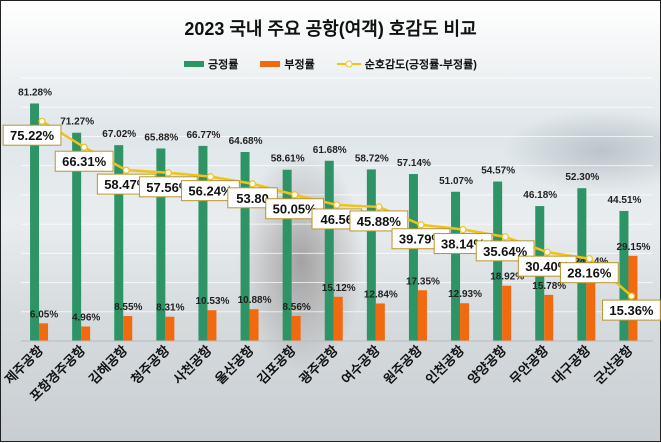  What do you see at coordinates (295, 209) in the screenshot?
I see `data-label-net: 50.05%` at bounding box center [295, 209].